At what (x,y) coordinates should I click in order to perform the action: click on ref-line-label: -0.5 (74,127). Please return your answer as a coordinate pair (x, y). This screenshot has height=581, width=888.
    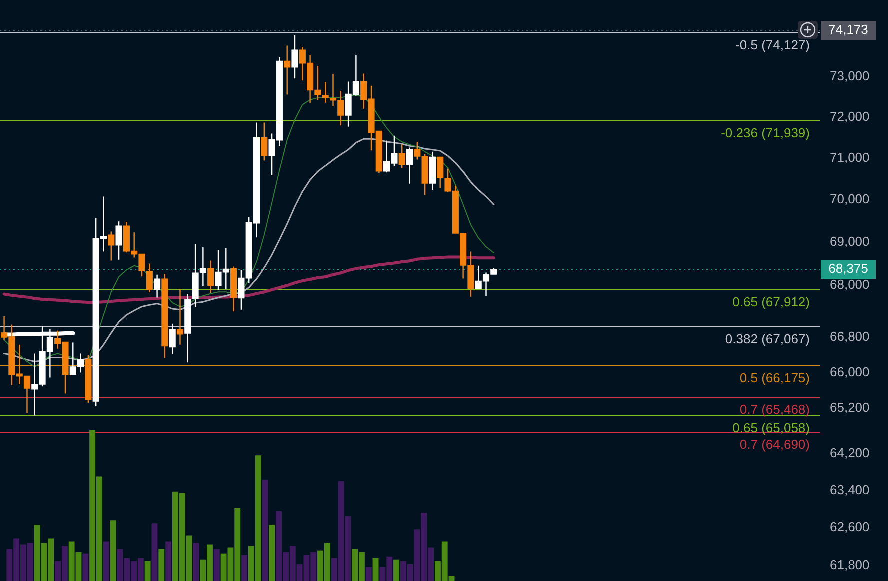
    Looking at the image, I should click on (773, 45).